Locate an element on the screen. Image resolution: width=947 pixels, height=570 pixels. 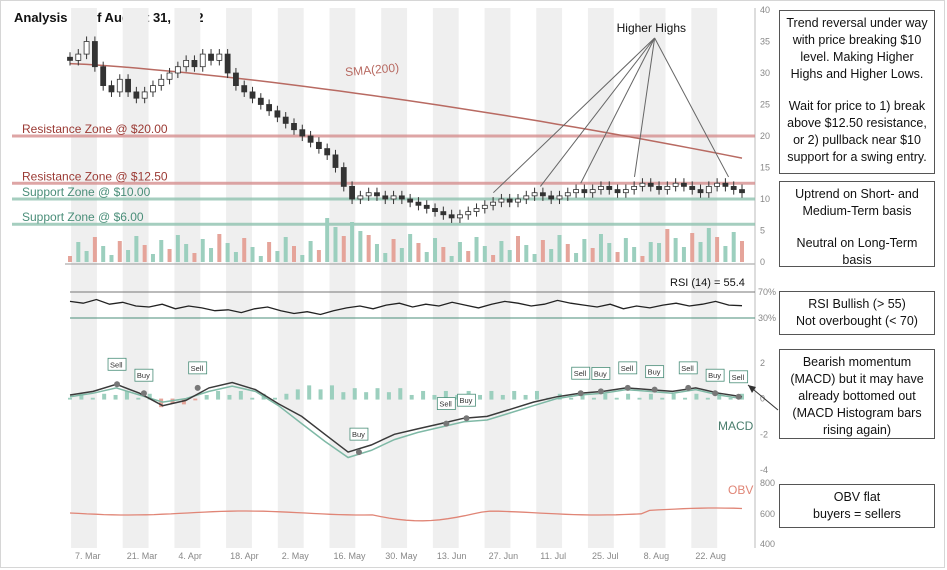
macd-signal-label-2: Sell is located at coordinates (197, 368).